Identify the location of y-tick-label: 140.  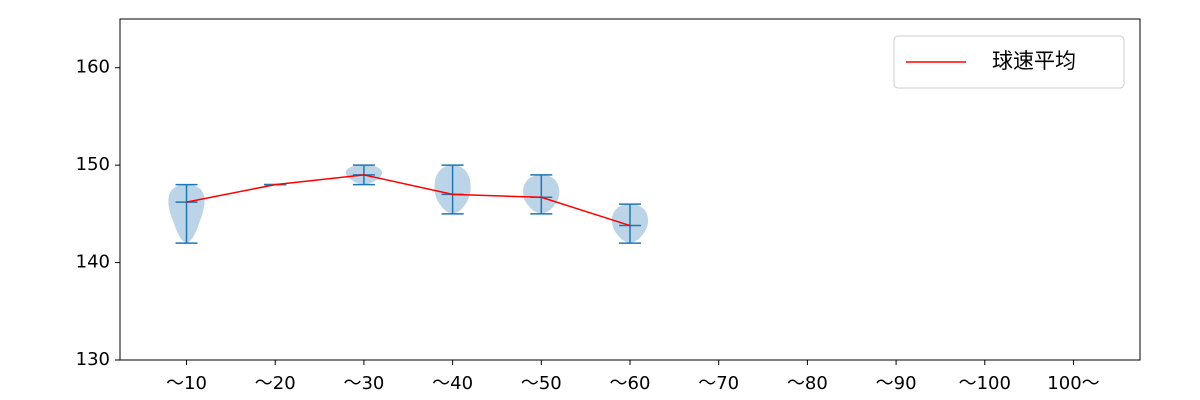
(93, 262).